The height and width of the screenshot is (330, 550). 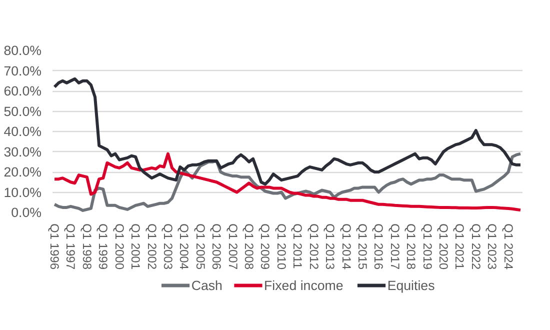 I want to click on x-tick-label: Q1 2013, so click(x=330, y=247).